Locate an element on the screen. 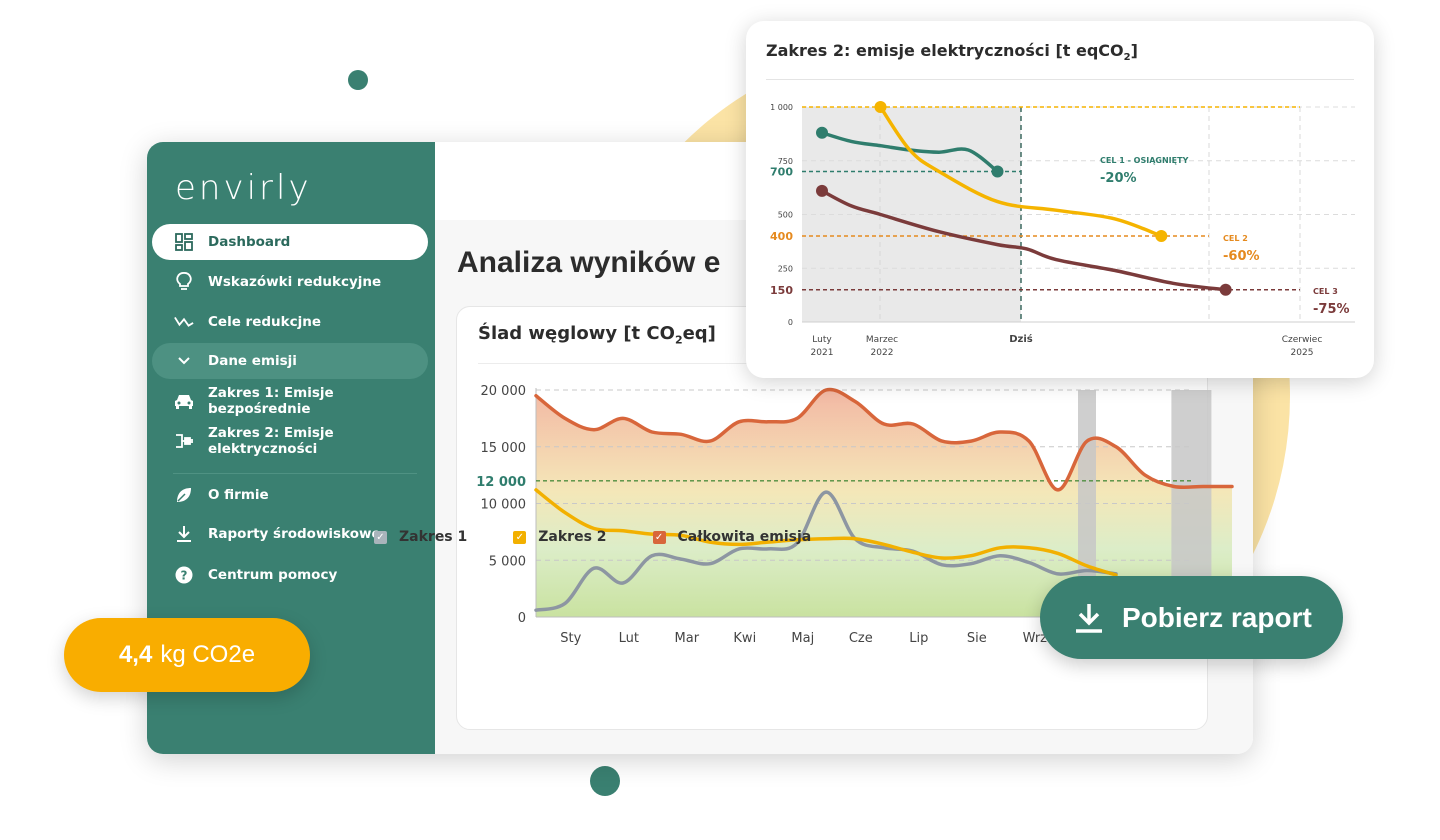  lightbulb-icon is located at coordinates (184, 282).